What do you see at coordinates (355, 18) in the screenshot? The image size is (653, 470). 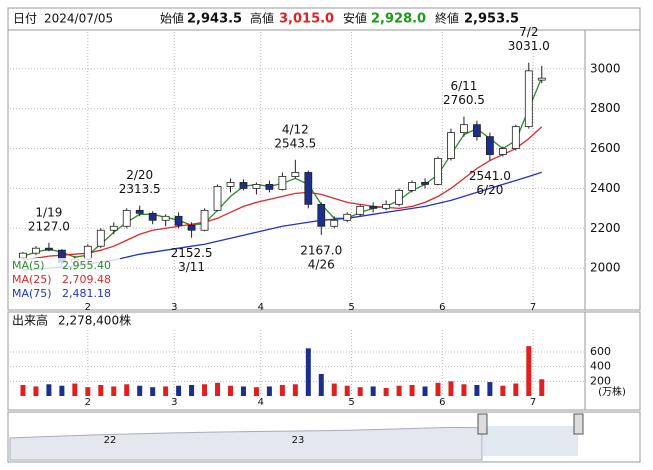 I see `field-label: 安値` at bounding box center [355, 18].